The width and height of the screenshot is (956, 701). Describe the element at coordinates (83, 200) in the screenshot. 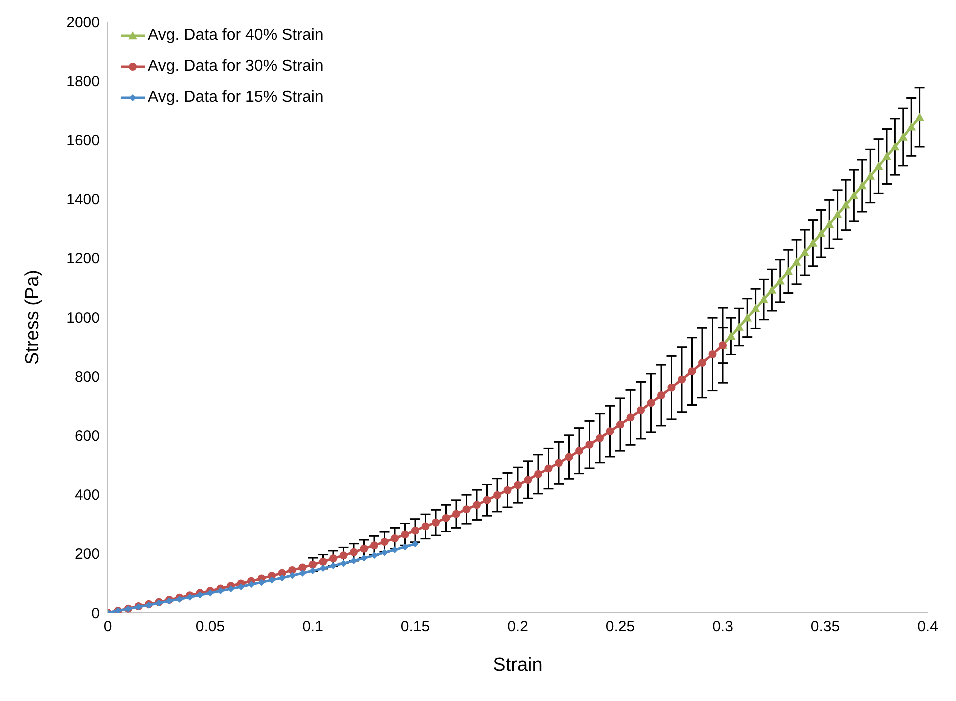

I see `y-tick-label: 1400` at that location.